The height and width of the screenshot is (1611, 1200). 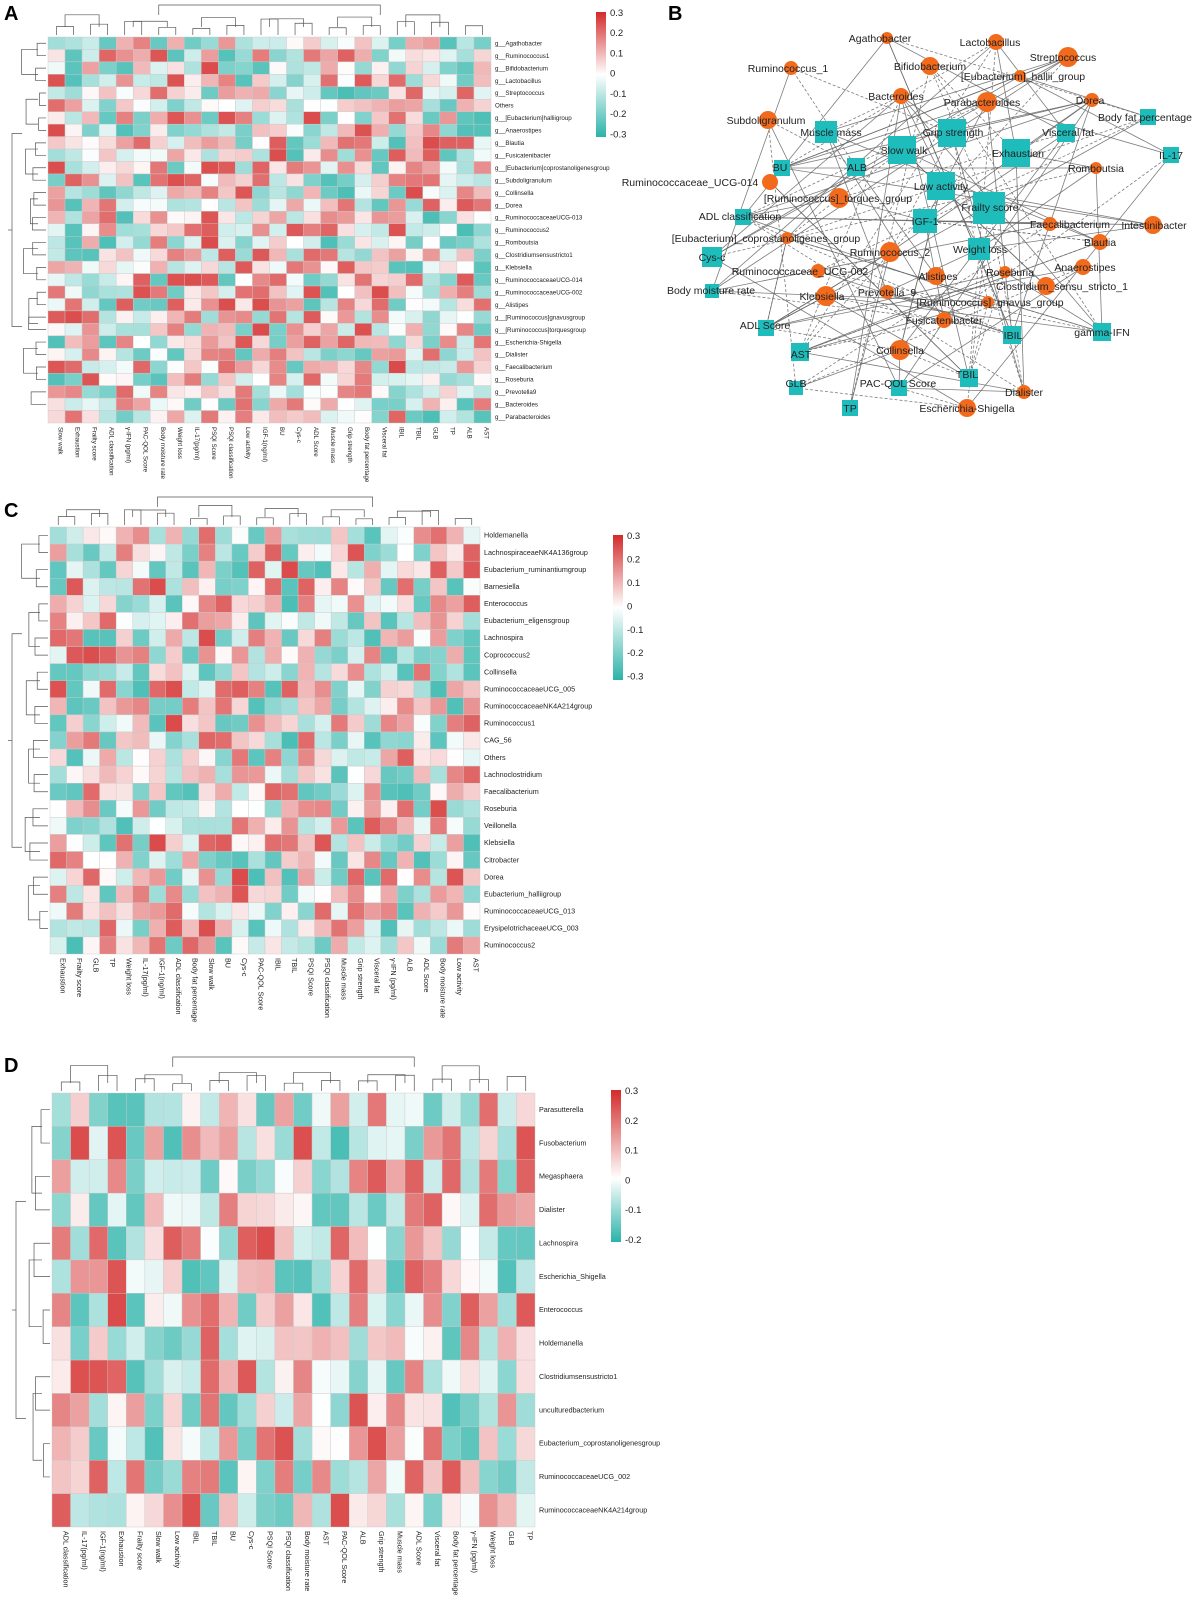 What do you see at coordinates (513, 268) in the screenshot?
I see `row-label: g__Klebsiella` at bounding box center [513, 268].